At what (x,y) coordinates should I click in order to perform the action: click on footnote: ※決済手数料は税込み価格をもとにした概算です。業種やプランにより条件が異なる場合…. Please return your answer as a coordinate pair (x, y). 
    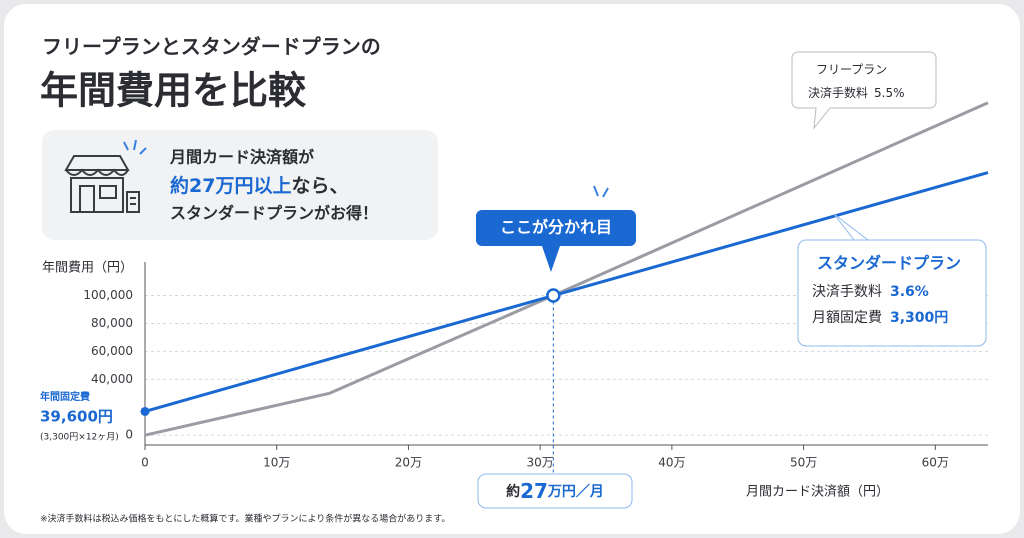
    Looking at the image, I should click on (245, 519).